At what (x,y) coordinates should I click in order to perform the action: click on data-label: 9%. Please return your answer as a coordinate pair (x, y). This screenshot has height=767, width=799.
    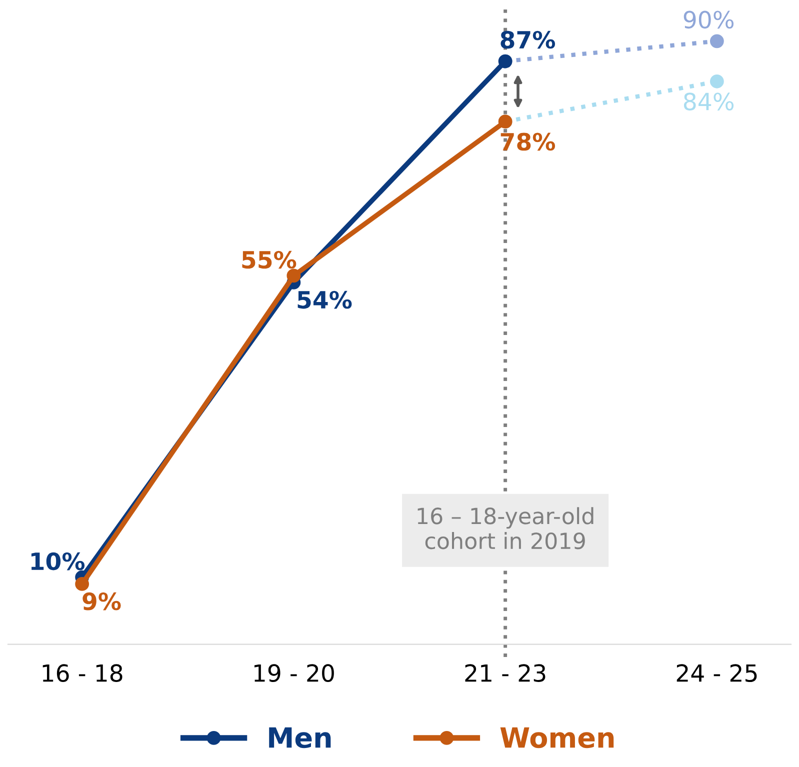
    Looking at the image, I should click on (101, 601).